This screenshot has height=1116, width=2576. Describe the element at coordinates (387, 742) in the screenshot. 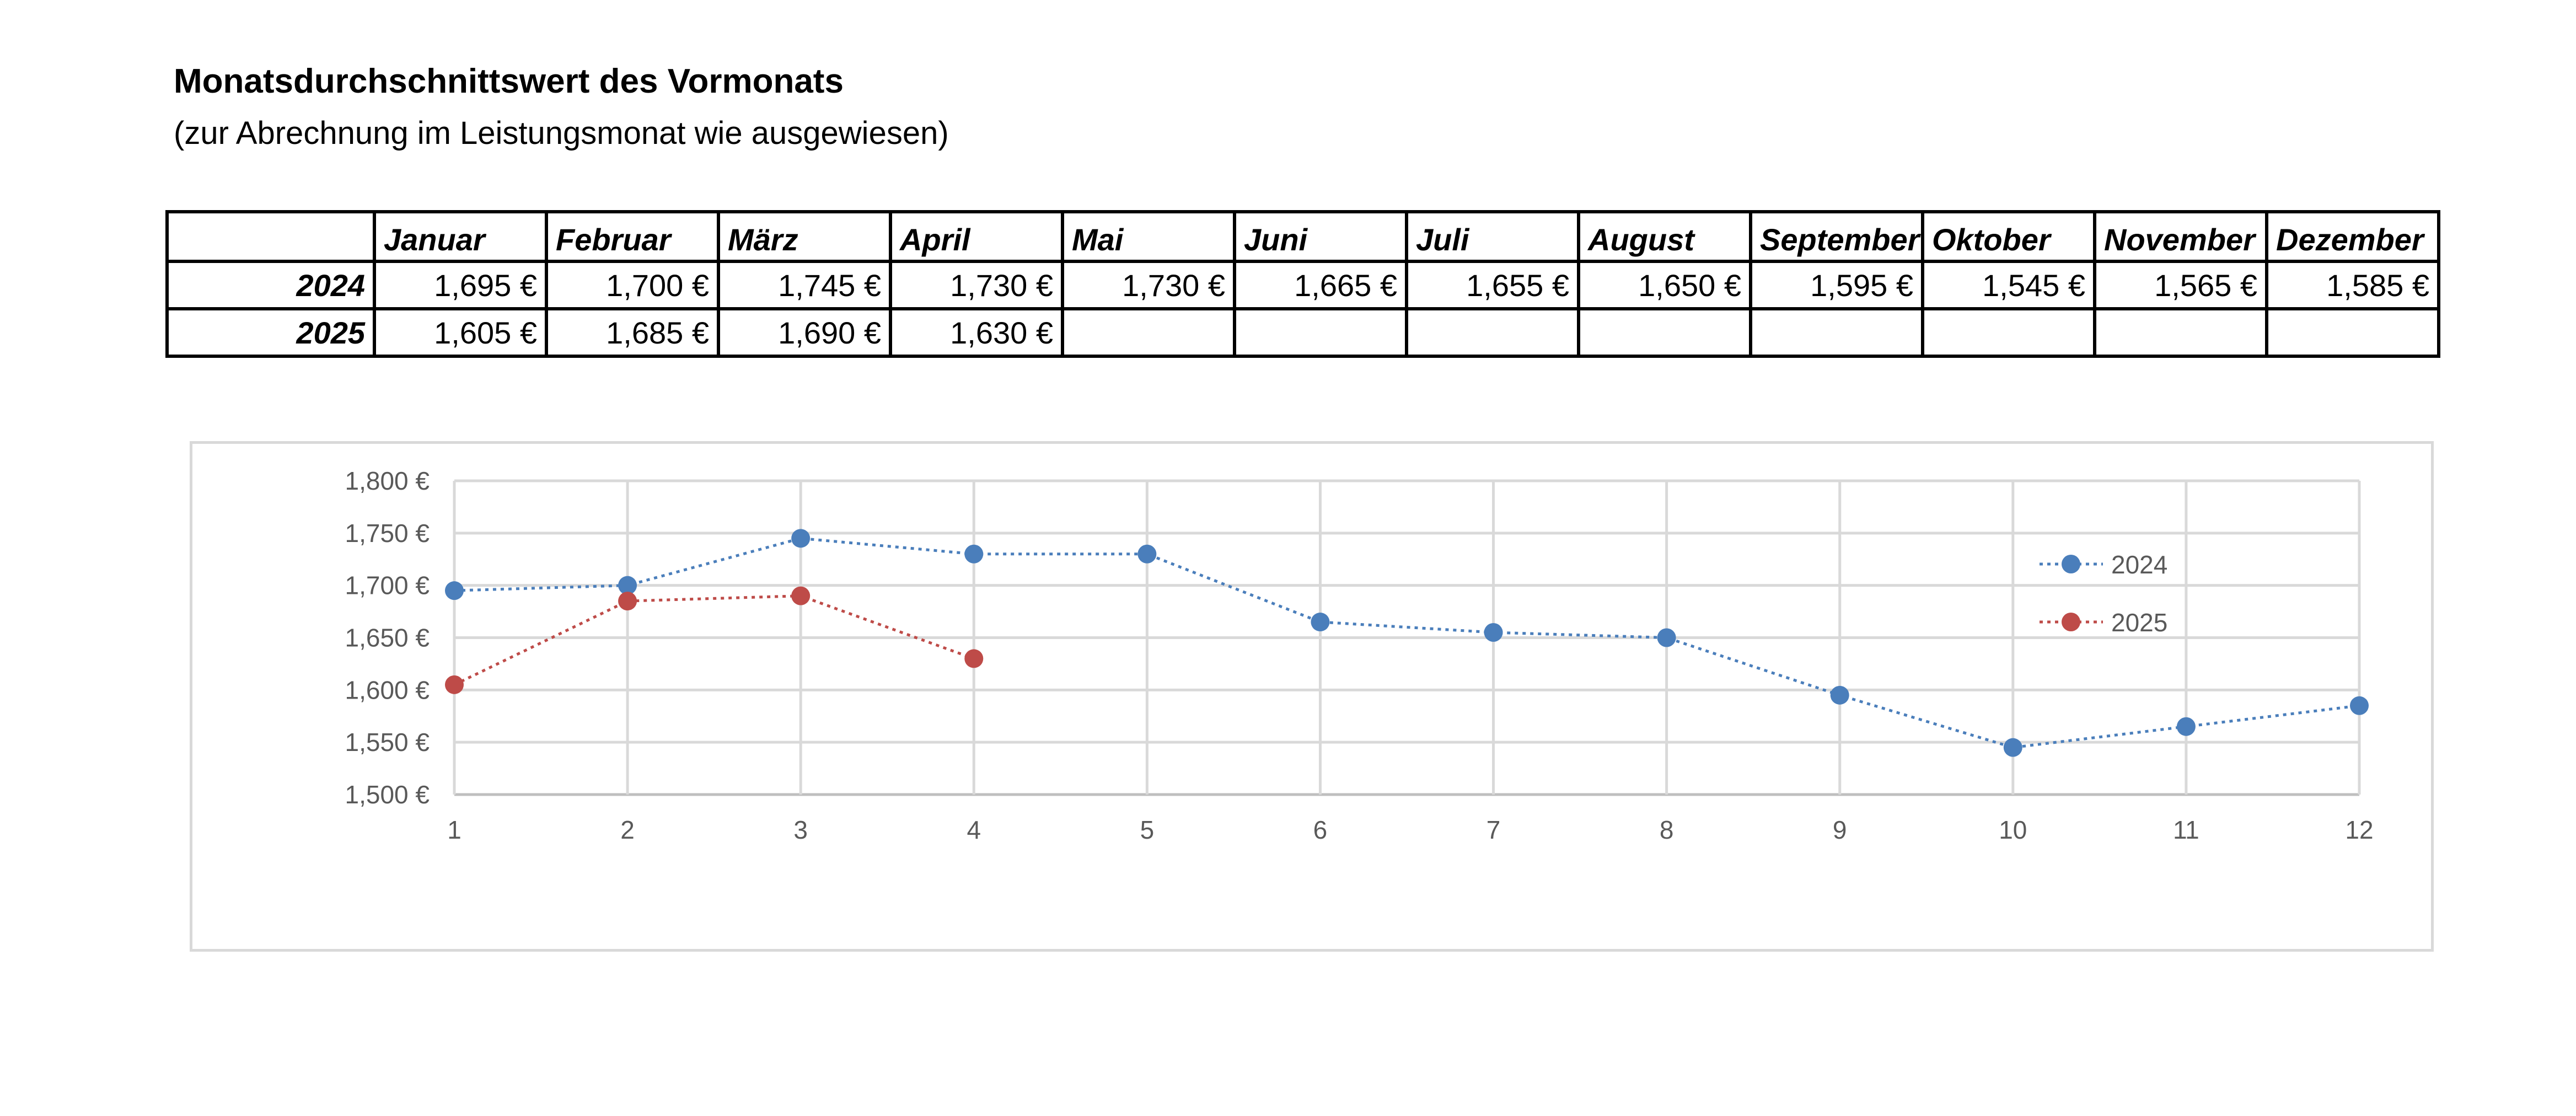

I see `y-tick-label: 1,550 €` at that location.